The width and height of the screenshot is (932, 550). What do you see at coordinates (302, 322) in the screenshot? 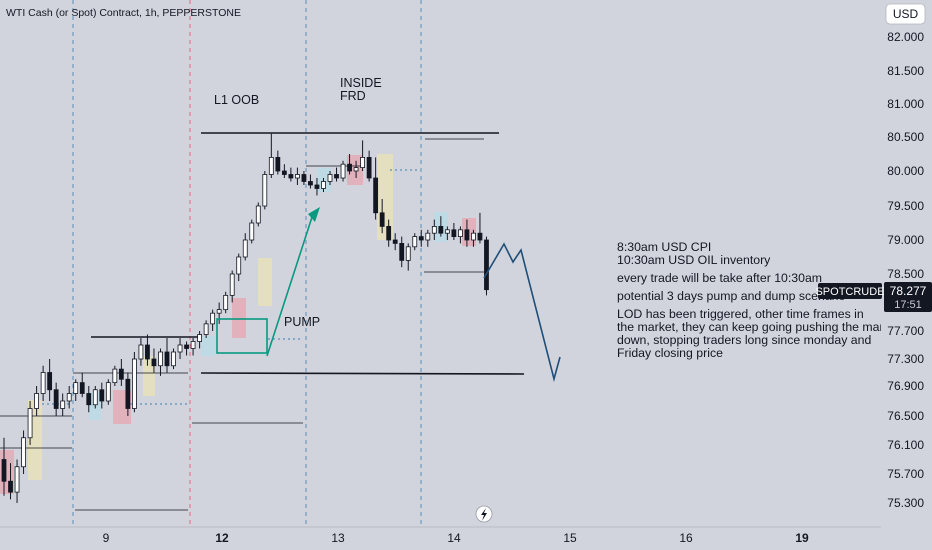
I see `pump-label: PUMP` at bounding box center [302, 322].